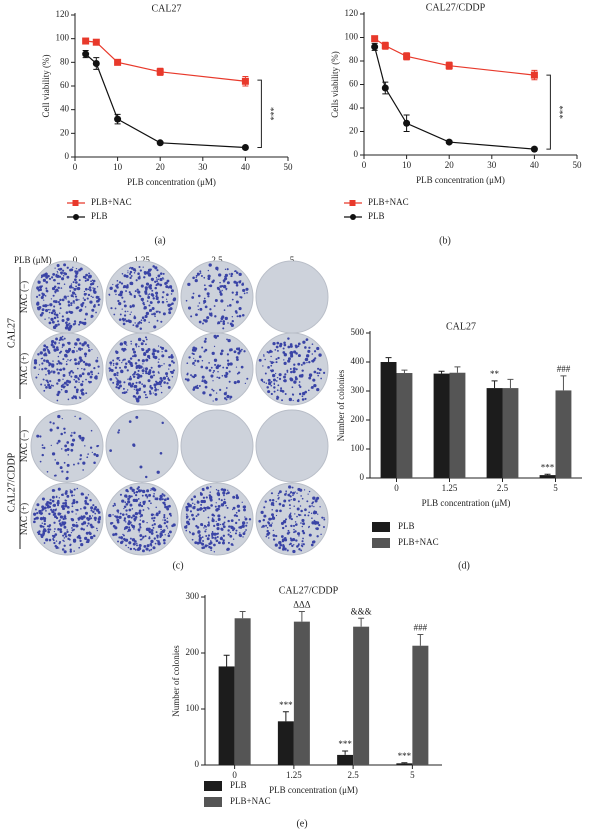 This screenshot has width=597, height=830. What do you see at coordinates (555, 488) in the screenshot?
I see `x-tick-label: 5` at bounding box center [555, 488].